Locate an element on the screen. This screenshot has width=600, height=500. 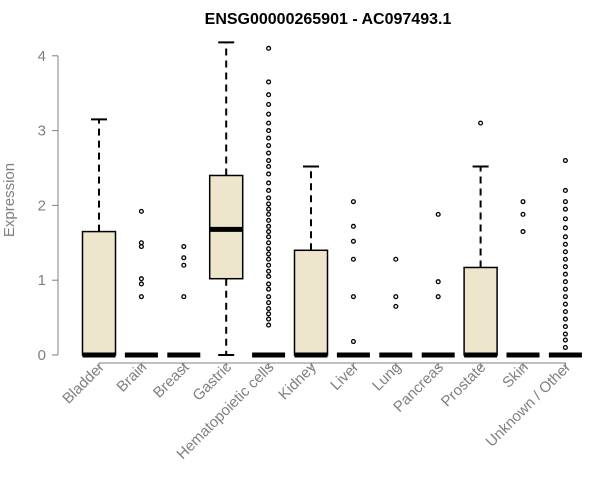
chart-title: ENSG00000265901 - AC097493.1 is located at coordinates (328, 19).